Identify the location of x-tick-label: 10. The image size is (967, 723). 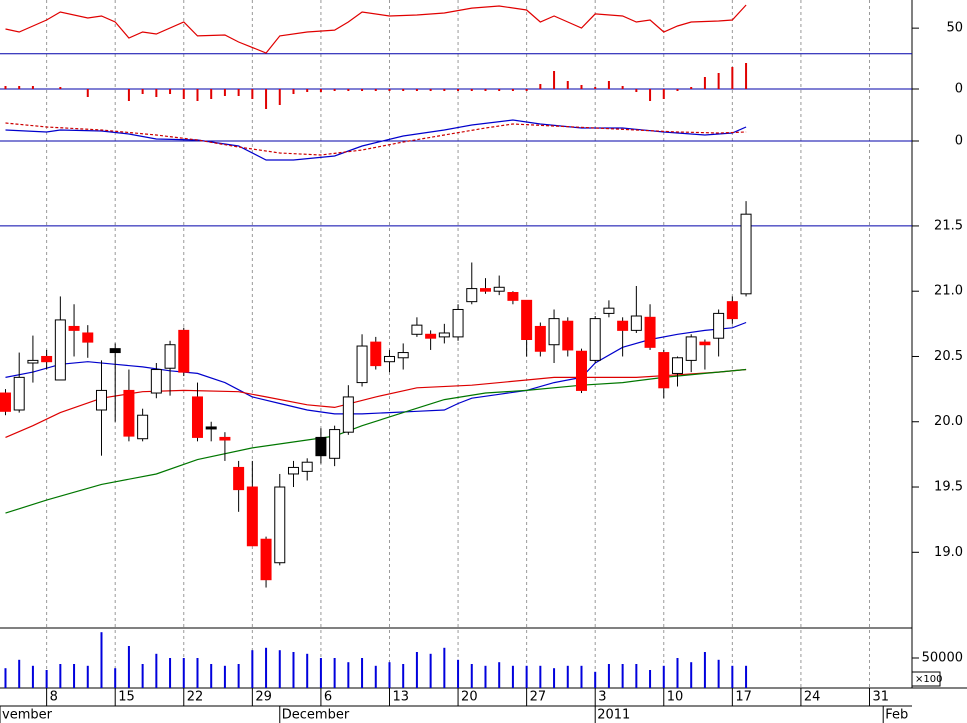
(675, 697).